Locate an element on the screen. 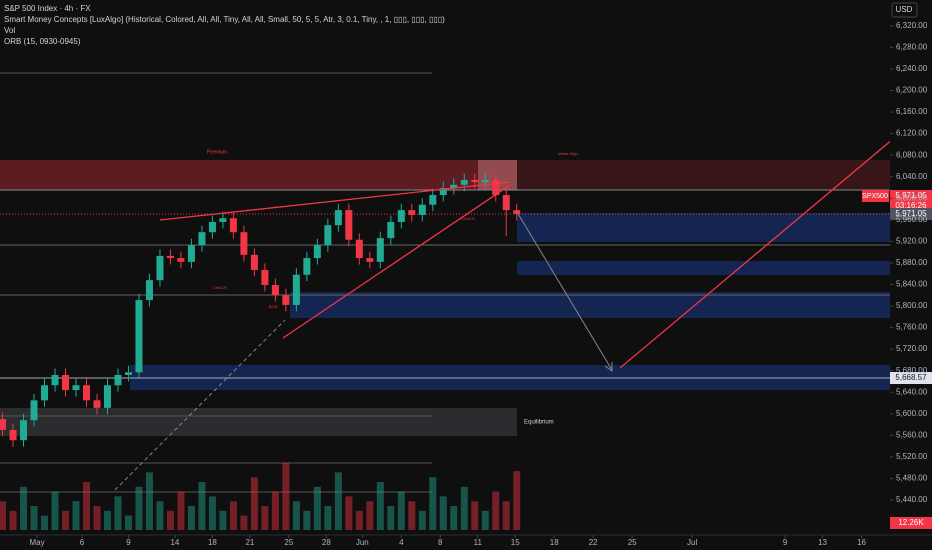  currency: USD is located at coordinates (904, 9).